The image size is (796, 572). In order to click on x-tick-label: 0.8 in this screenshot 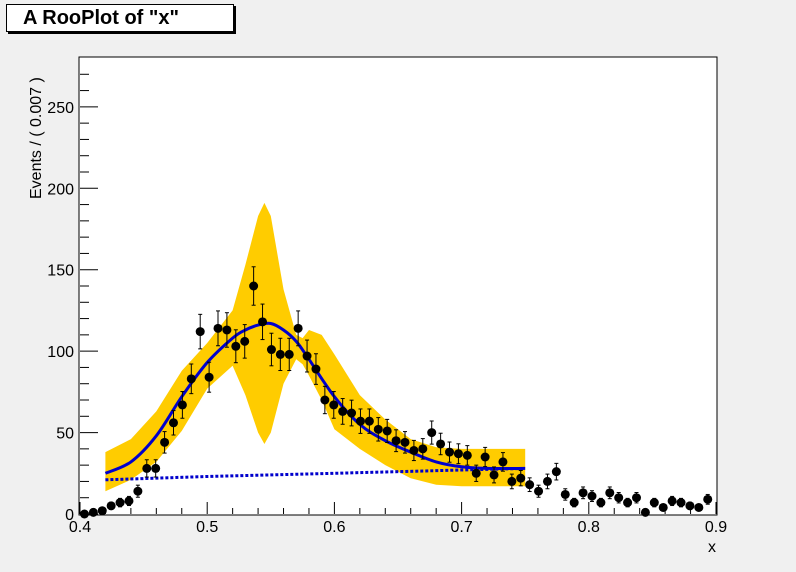, I will do `click(589, 527)`.